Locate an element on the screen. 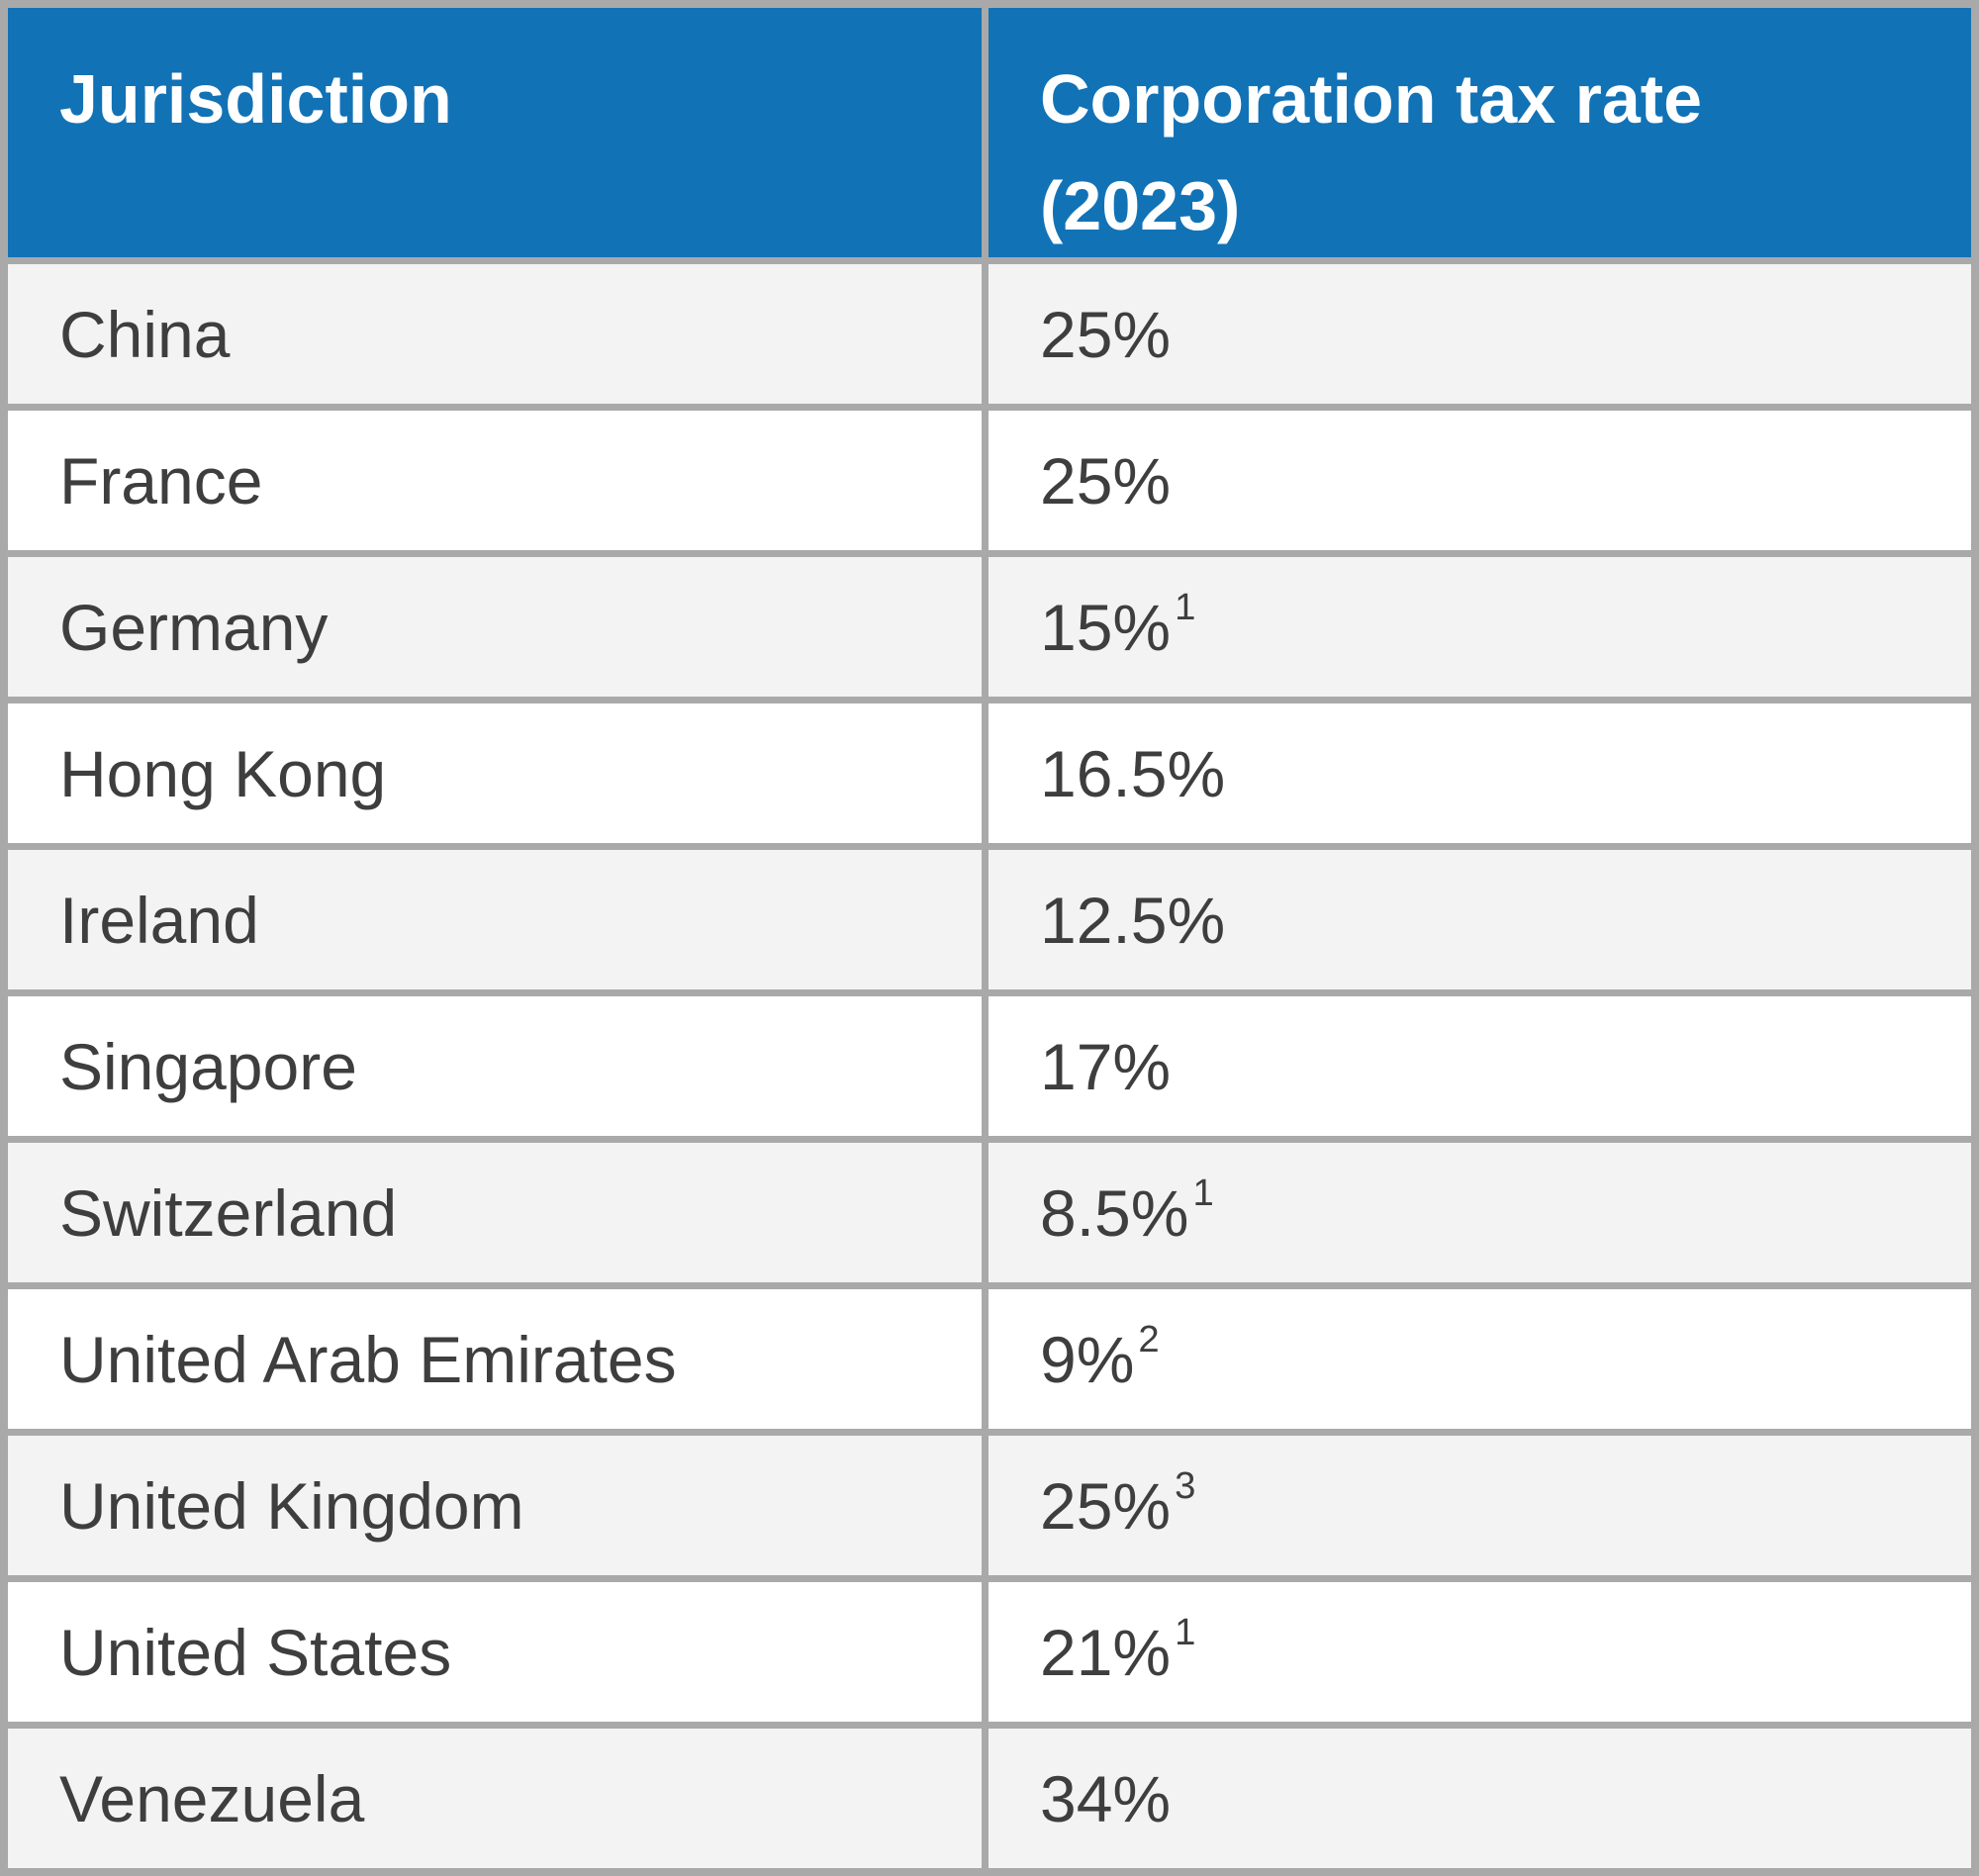  jurisdiction-cell: United Kingdom is located at coordinates (495, 1505).